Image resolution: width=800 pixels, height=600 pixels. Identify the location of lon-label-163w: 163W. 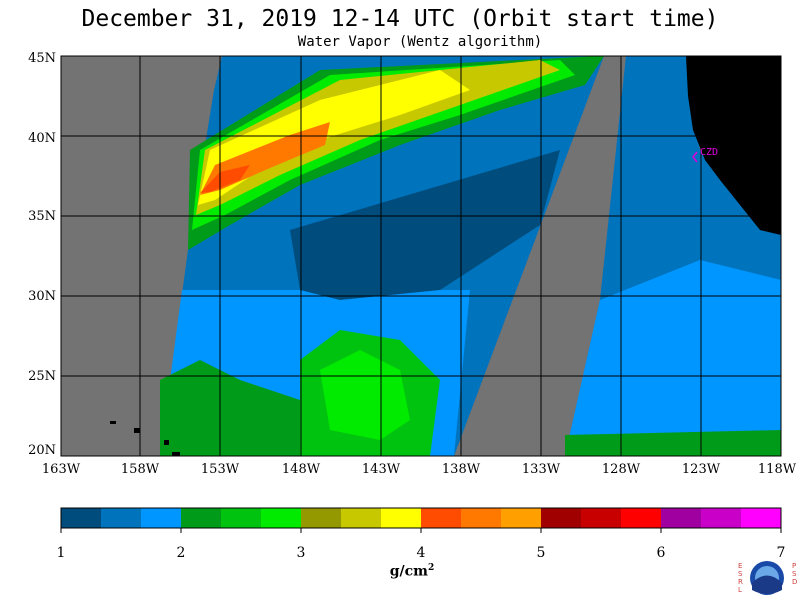
(61, 469).